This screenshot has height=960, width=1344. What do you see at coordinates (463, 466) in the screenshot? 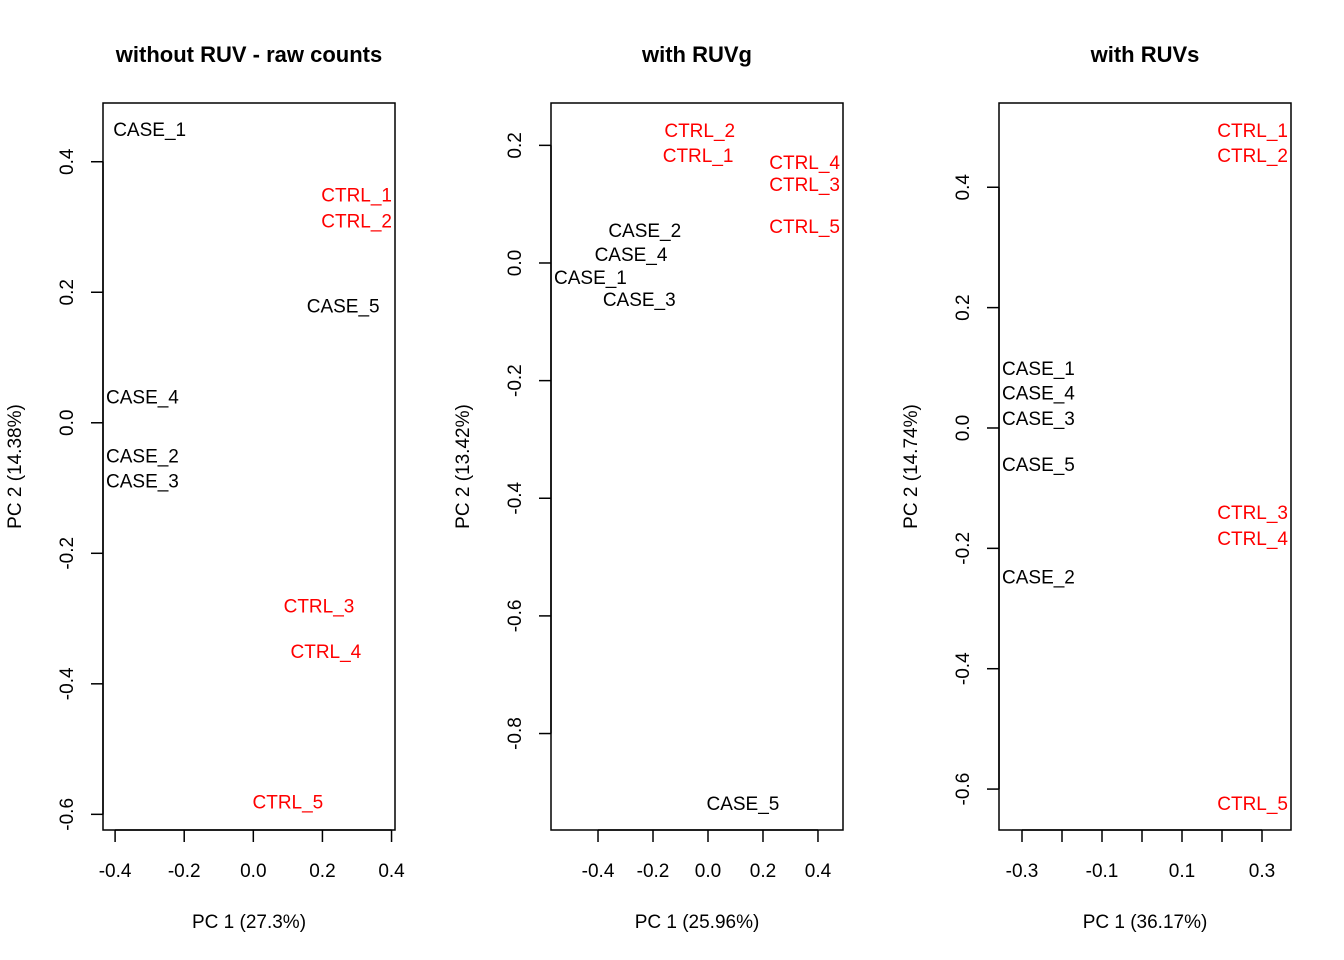
I see `y-axis-label: PC 2 (13.42%)` at bounding box center [463, 466].